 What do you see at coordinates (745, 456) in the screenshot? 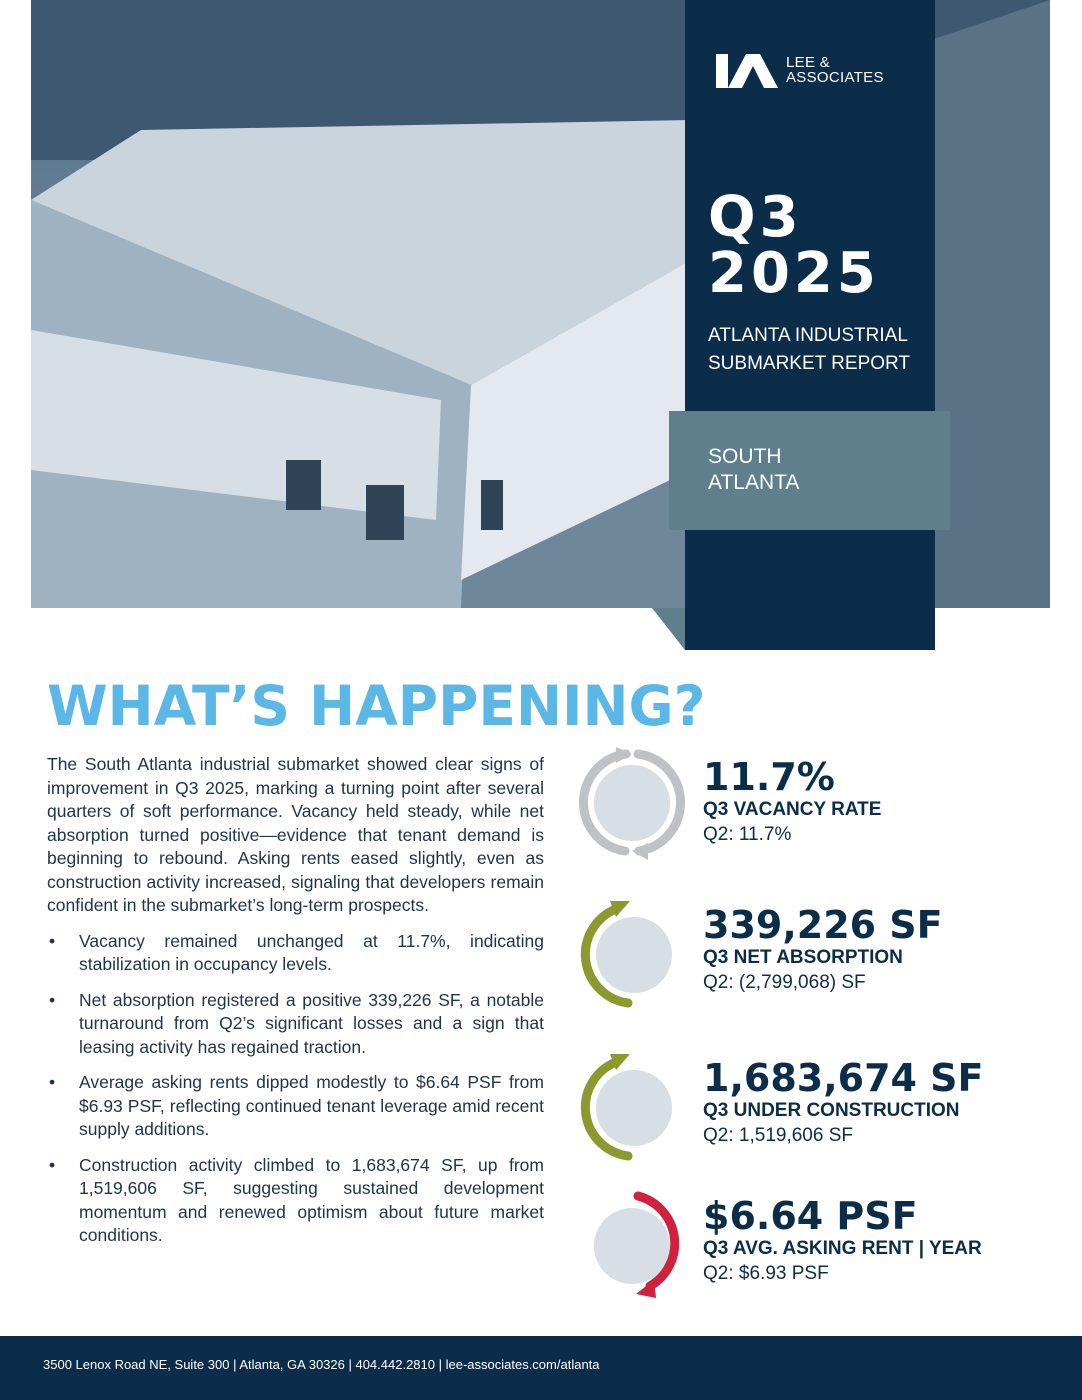
I see `region-line1: SOUTH` at bounding box center [745, 456].